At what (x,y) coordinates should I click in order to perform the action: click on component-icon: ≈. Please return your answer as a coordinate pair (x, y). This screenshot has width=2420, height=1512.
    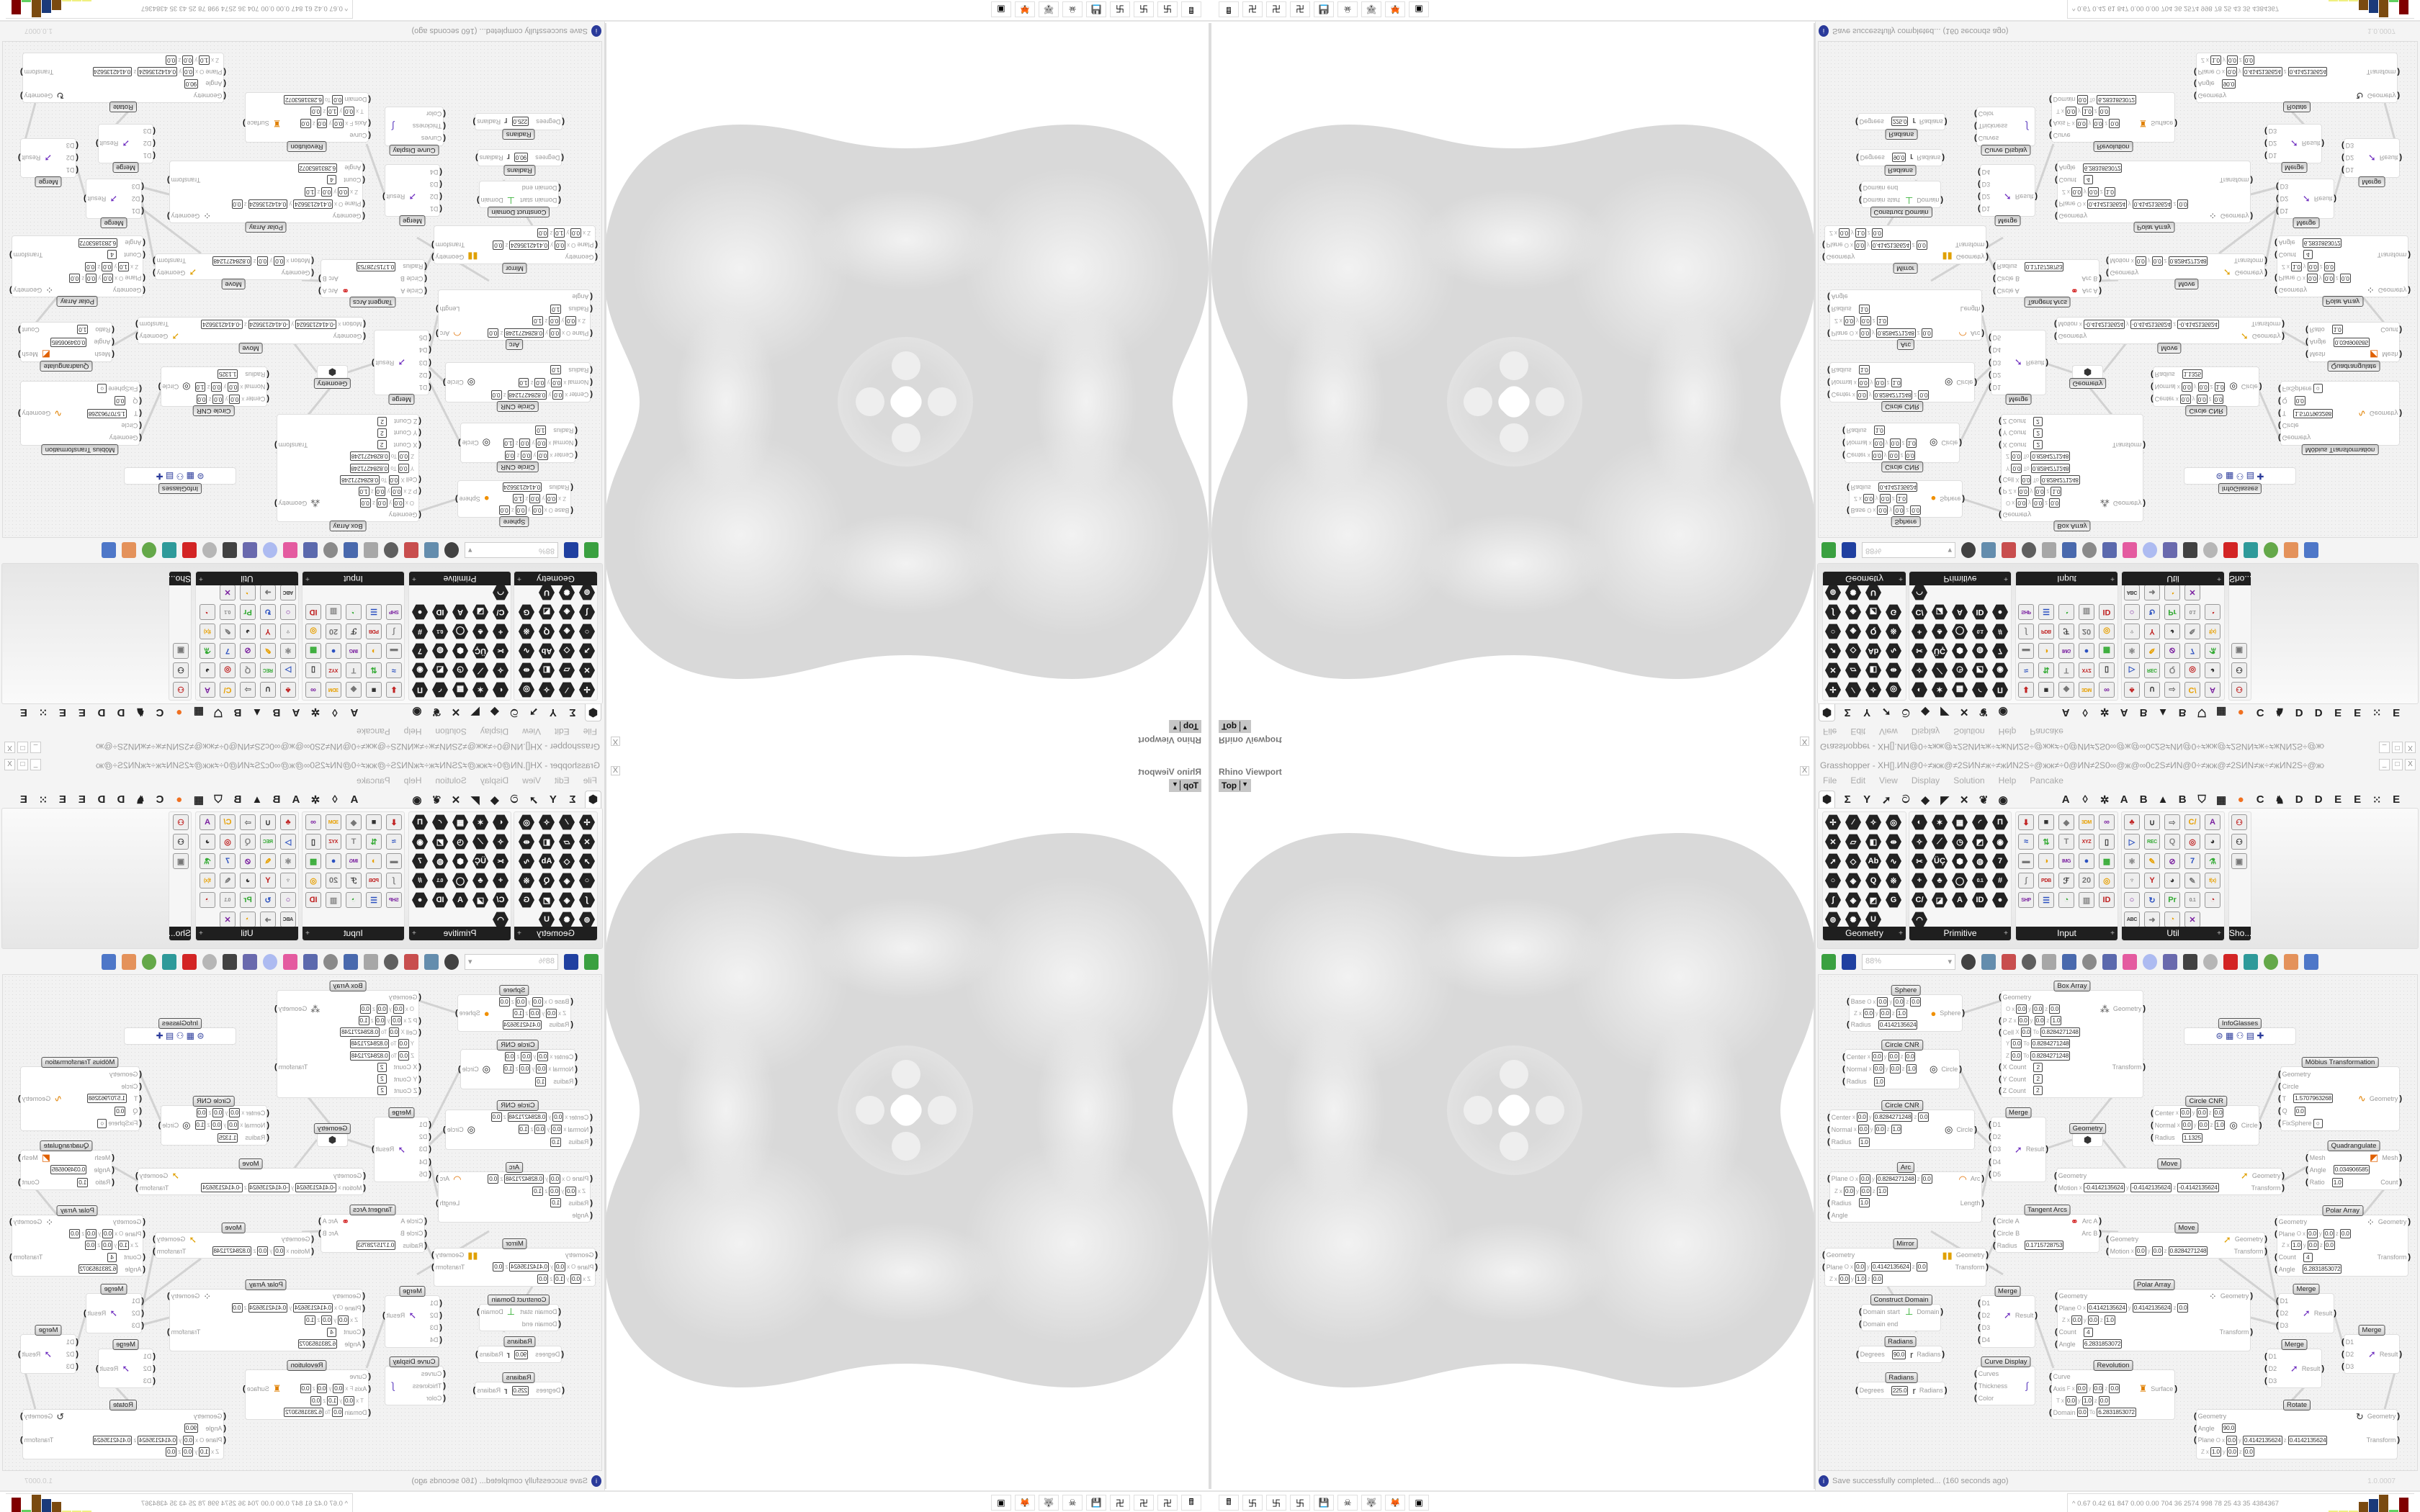
    Looking at the image, I should click on (394, 842).